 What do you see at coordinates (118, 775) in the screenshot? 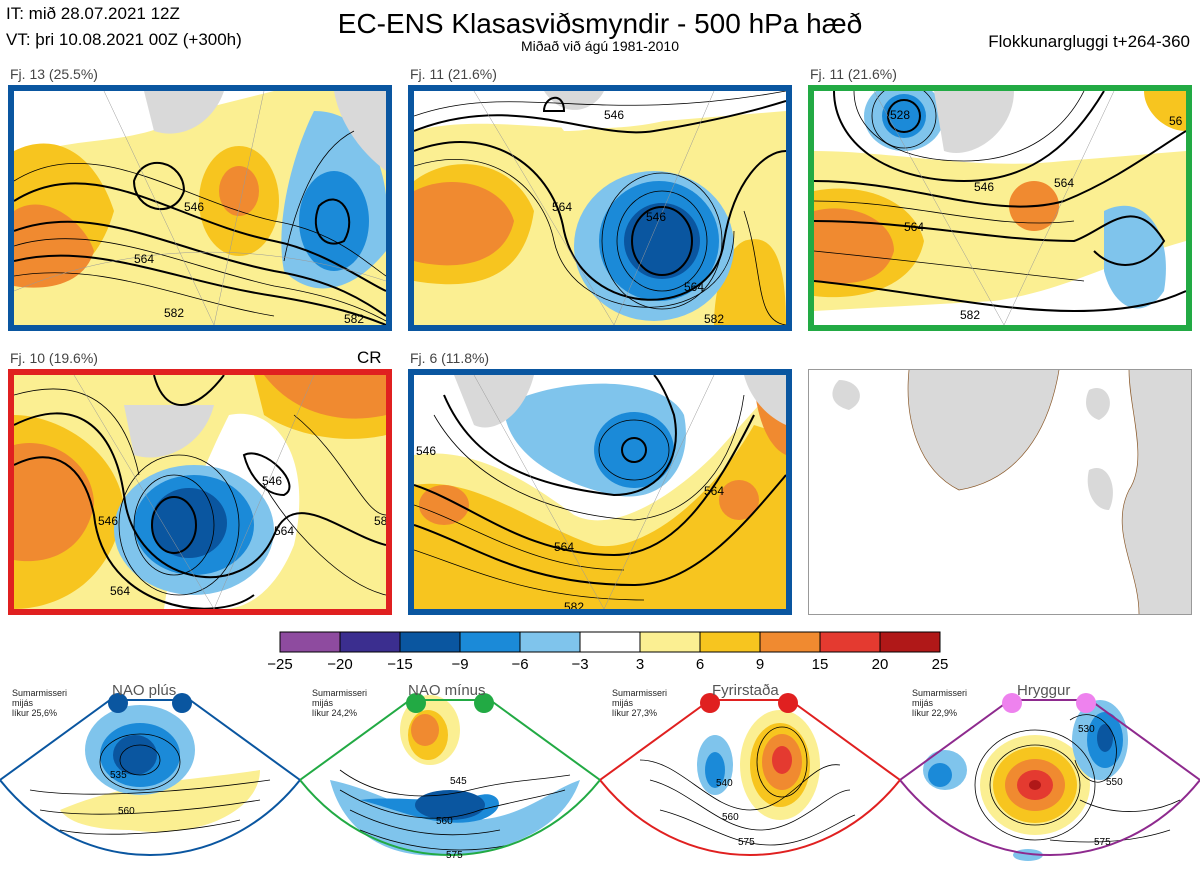
I see `contour-label: 535` at bounding box center [118, 775].